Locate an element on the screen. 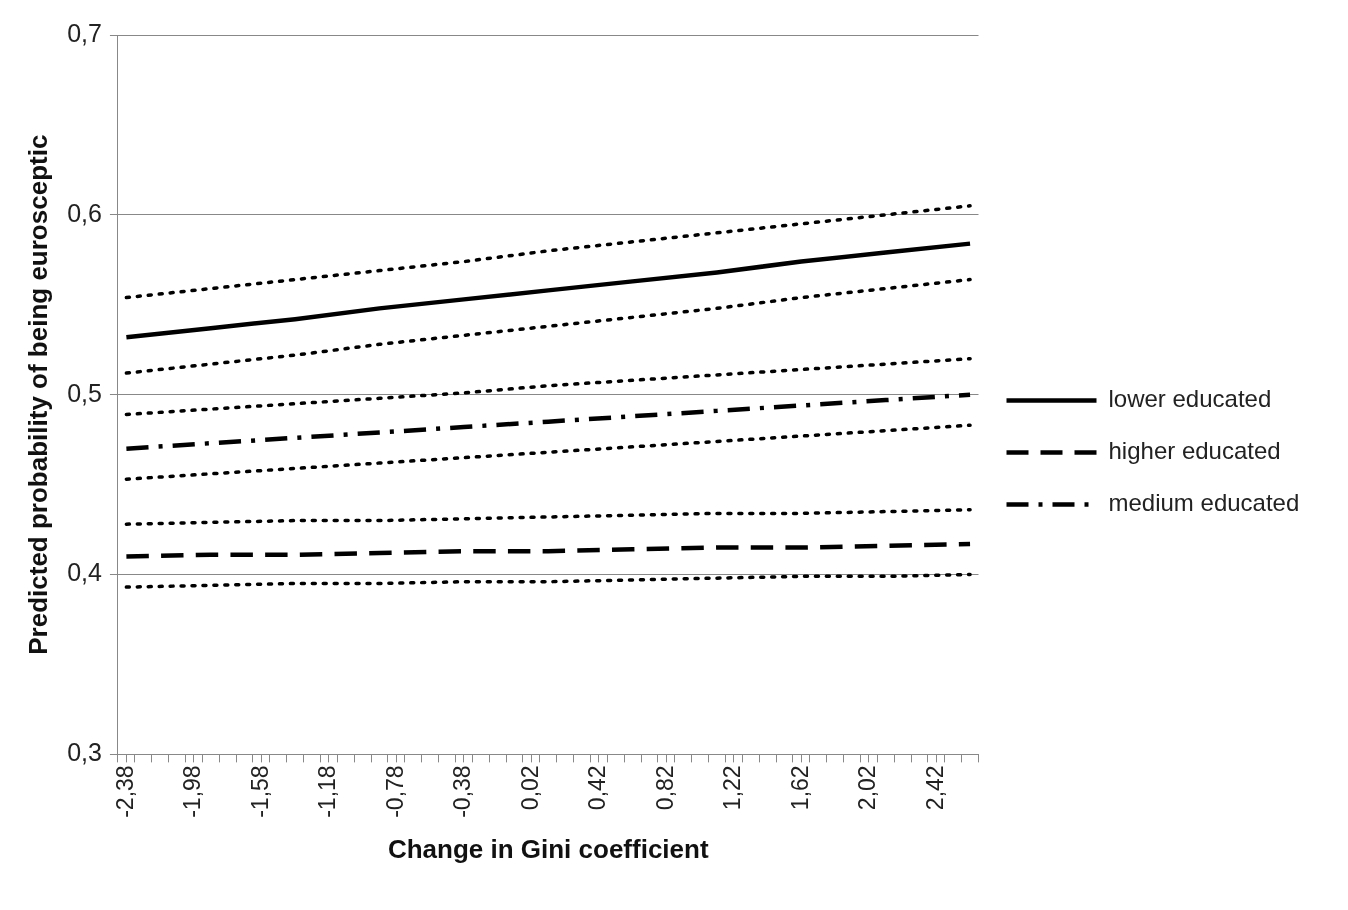 The width and height of the screenshot is (1348, 910). x-tick-label: -1,98 is located at coordinates (192, 791).